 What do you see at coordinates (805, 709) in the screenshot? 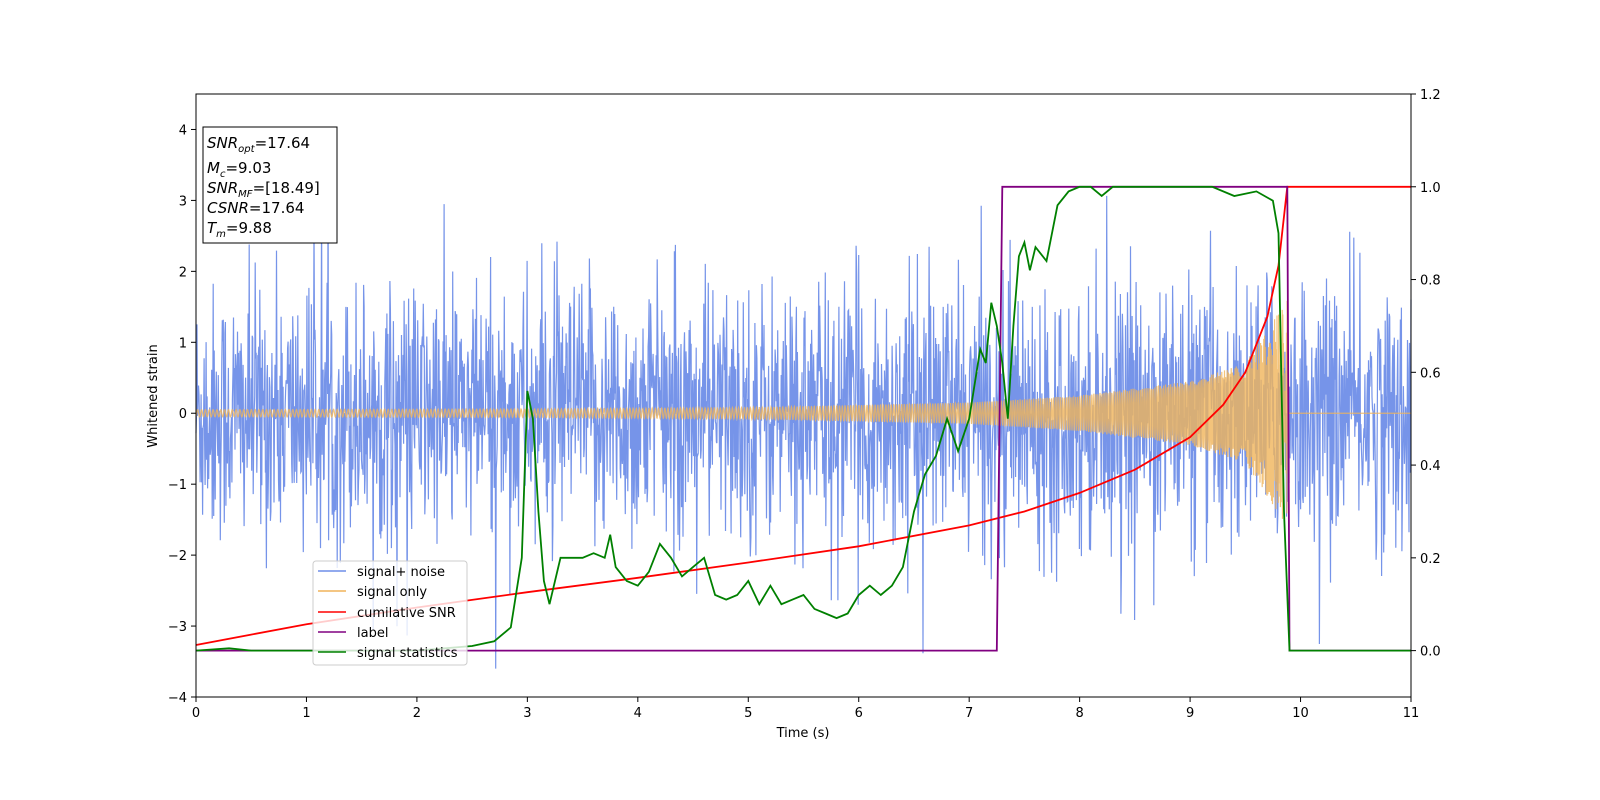
I see `x-axis-ticks: 0 1 2 3 4 5 6 7 8 9 10 11` at bounding box center [805, 709].